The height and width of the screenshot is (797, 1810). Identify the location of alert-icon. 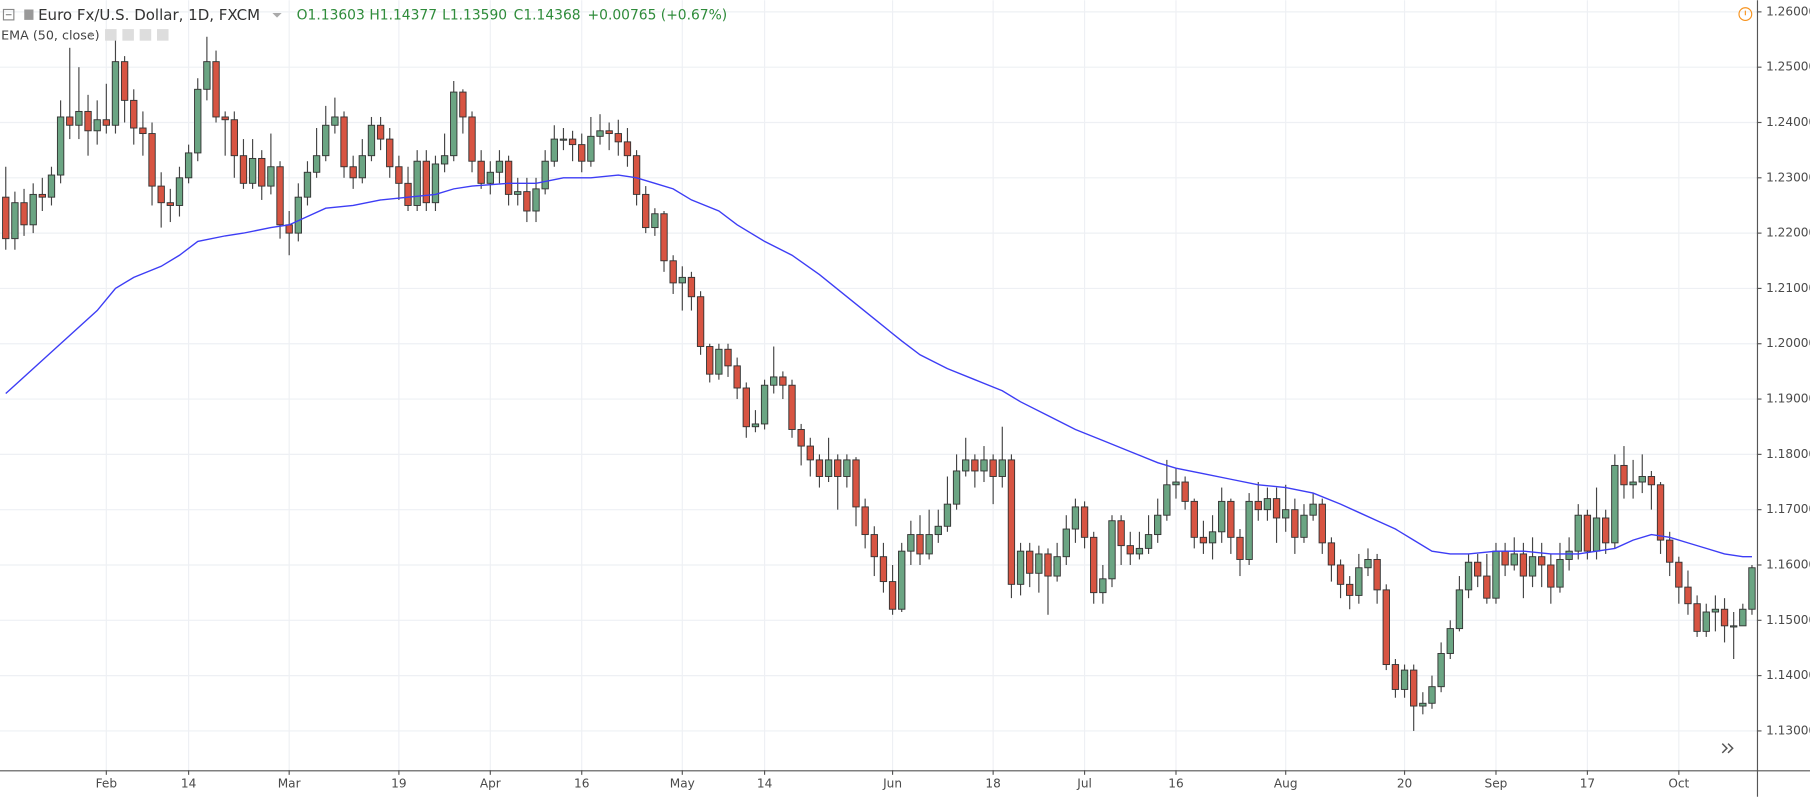
(1745, 14).